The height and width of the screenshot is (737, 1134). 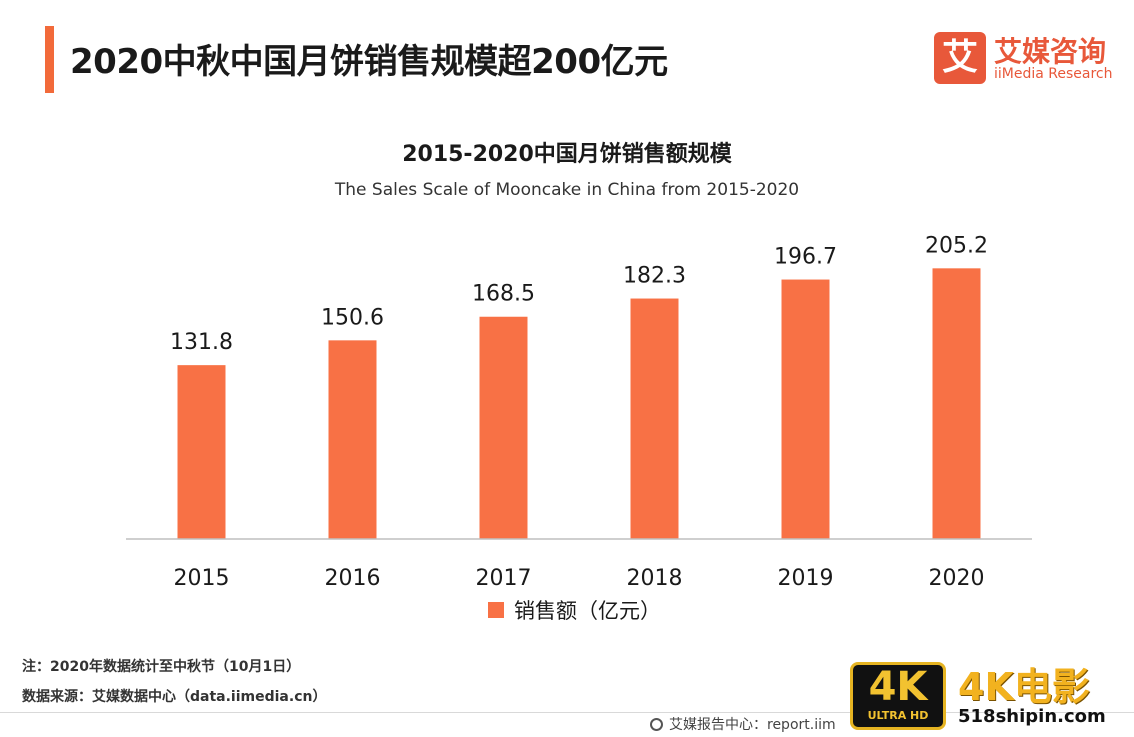 I want to click on report-center-text: 艾媒报告中心：report.iim, so click(x=752, y=725).